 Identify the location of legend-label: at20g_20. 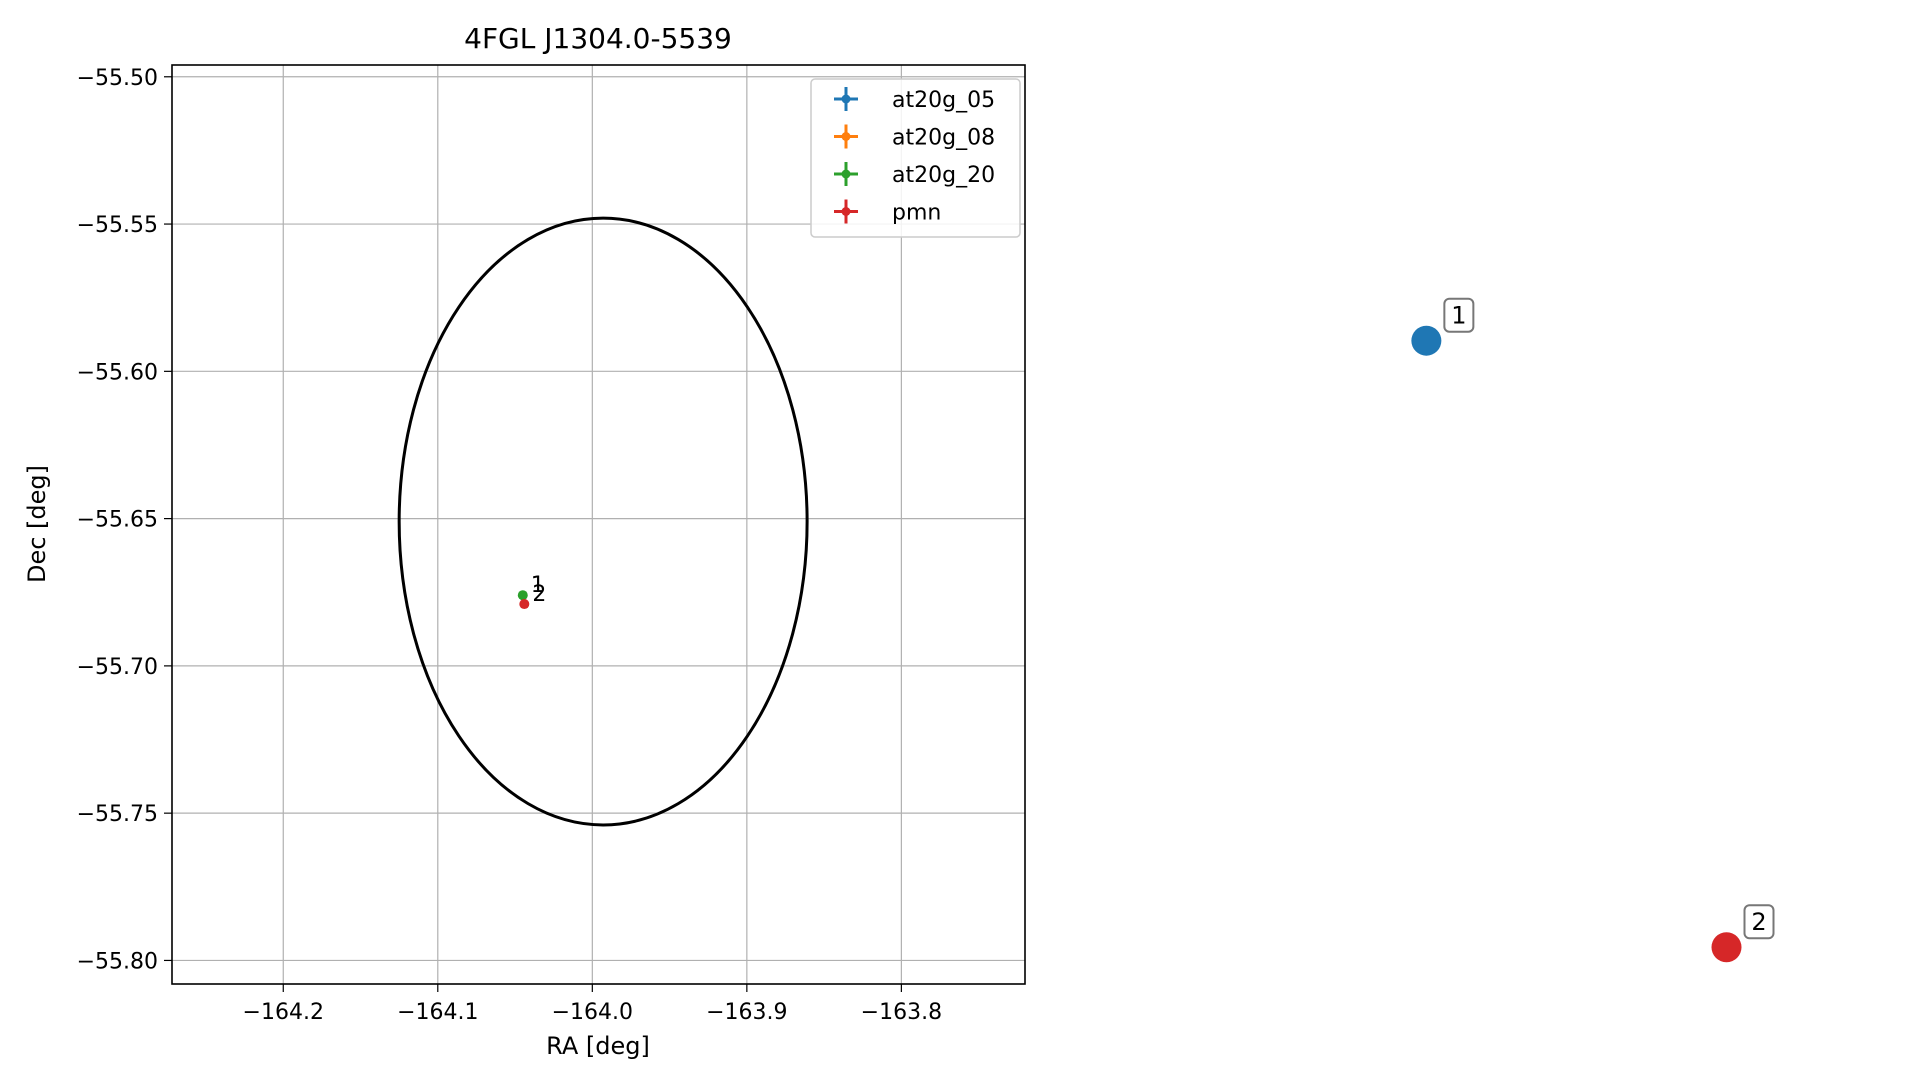
(943, 175).